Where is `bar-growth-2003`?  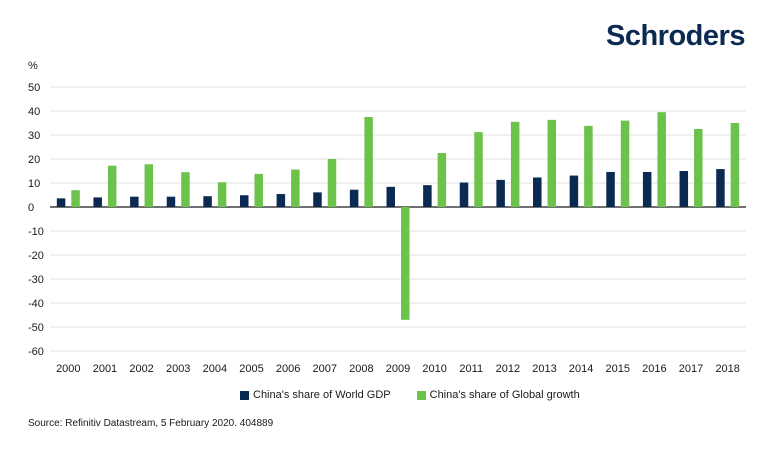 bar-growth-2003 is located at coordinates (185, 189).